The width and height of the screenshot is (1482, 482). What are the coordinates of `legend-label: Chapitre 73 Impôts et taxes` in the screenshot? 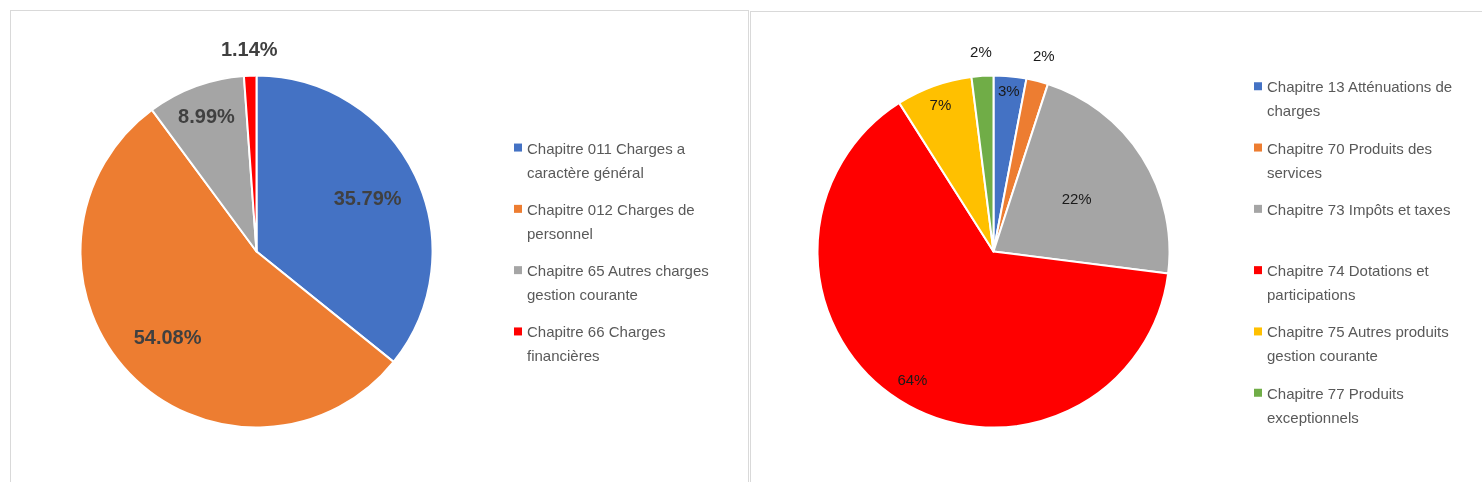 It's located at (1359, 209).